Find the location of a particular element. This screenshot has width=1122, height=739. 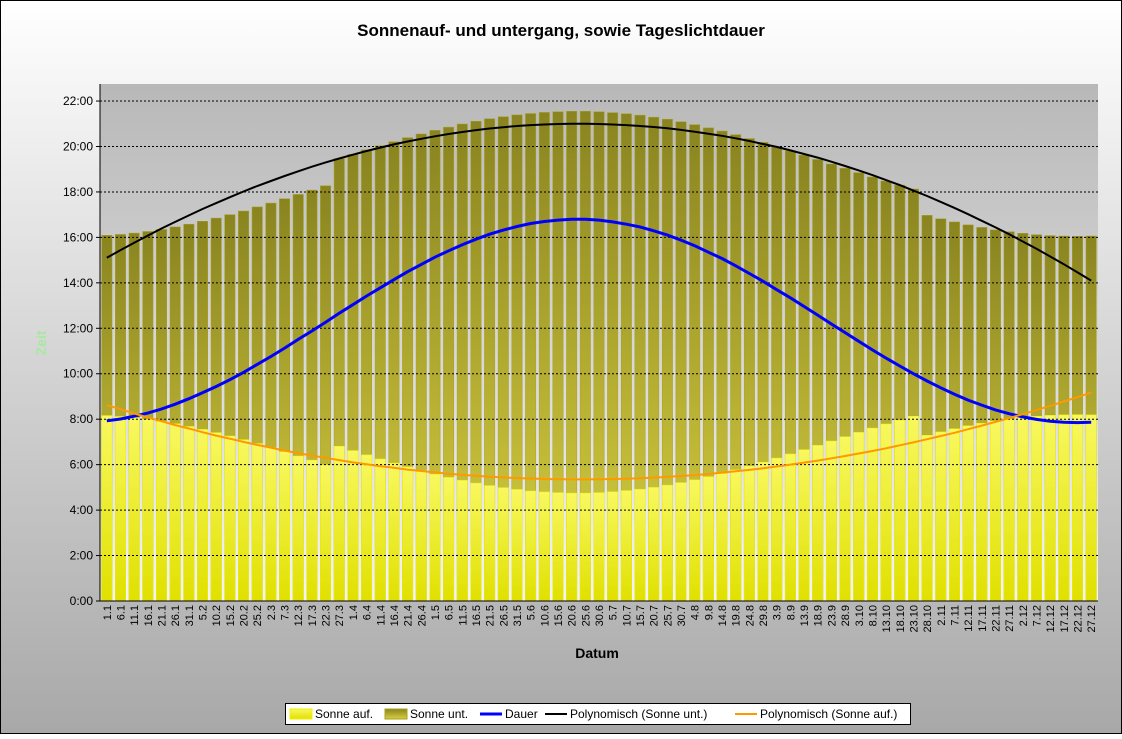

x-tick-label: 8.9 is located at coordinates (791, 612).